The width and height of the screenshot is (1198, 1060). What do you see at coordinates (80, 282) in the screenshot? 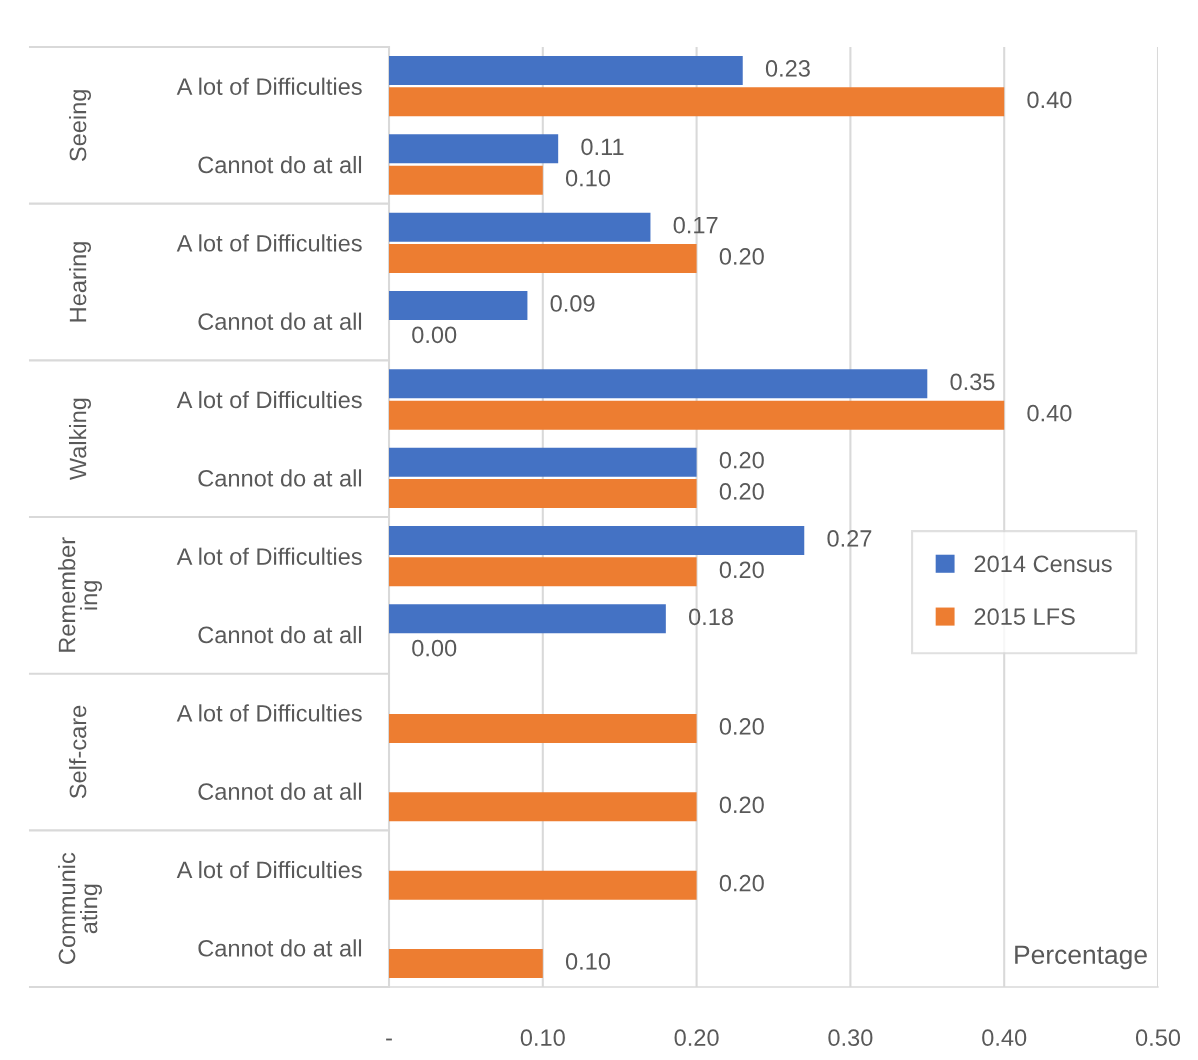
I see `text: Hearing` at bounding box center [80, 282].